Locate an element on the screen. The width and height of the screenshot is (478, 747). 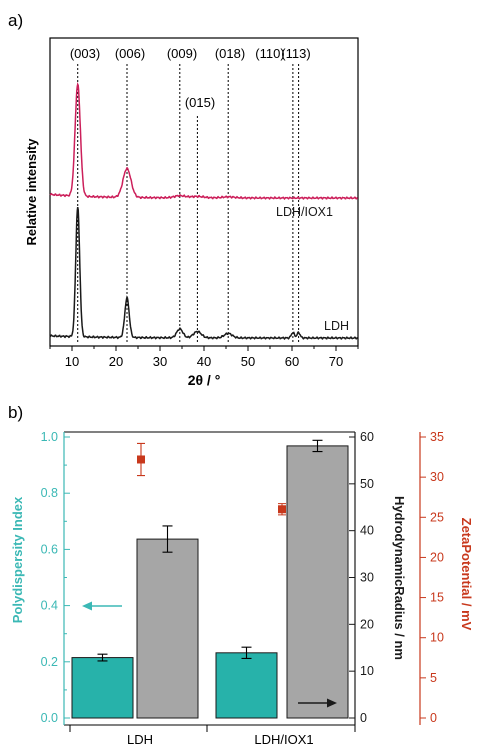
xrd-x-tick-label: 10 is located at coordinates (72, 361).